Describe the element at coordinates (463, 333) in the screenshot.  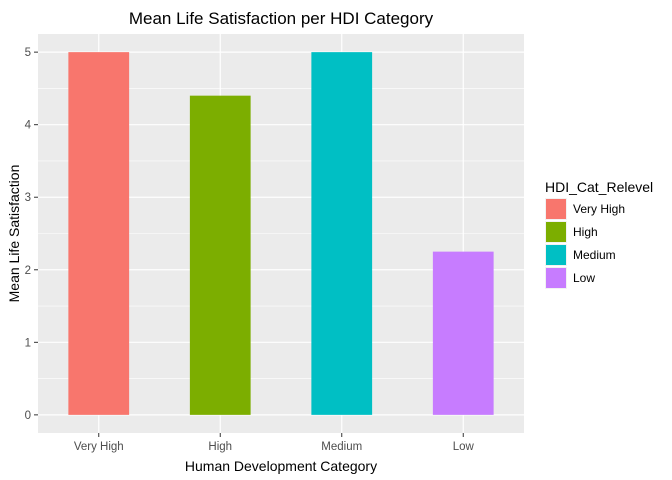
I see `bar-low` at that location.